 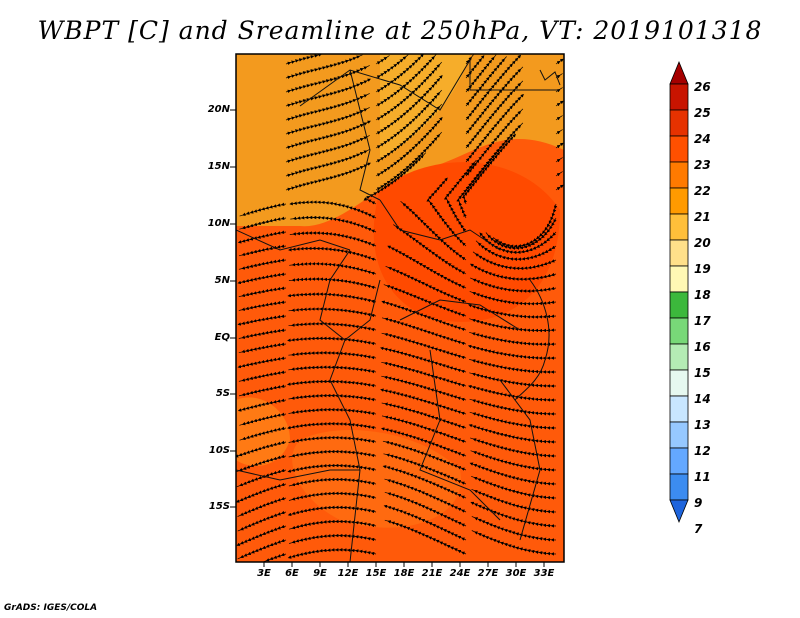 What do you see at coordinates (544, 573) in the screenshot?
I see `lon-label-33e: 33E` at bounding box center [544, 573].